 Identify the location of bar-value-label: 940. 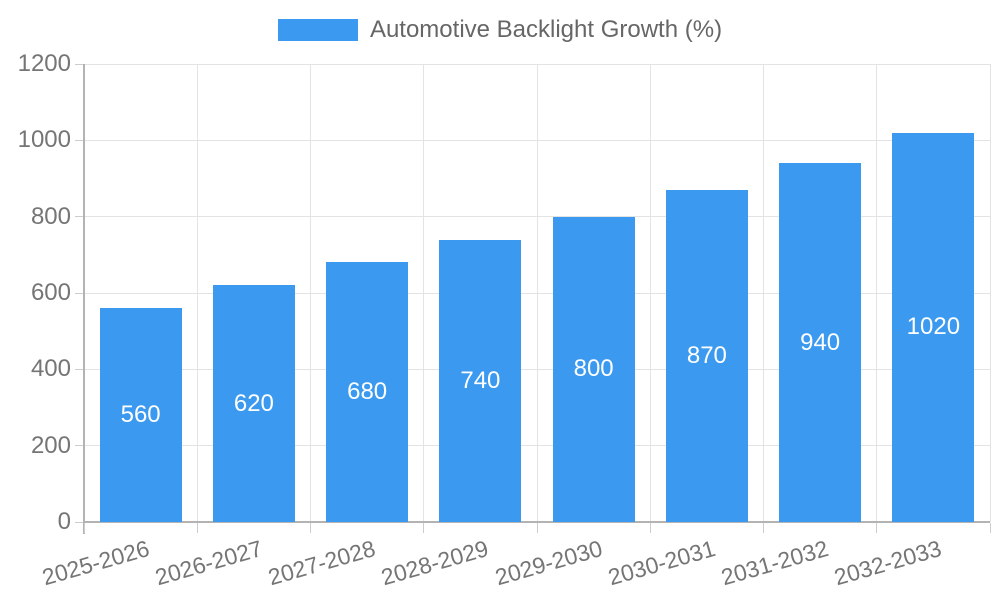
(820, 342).